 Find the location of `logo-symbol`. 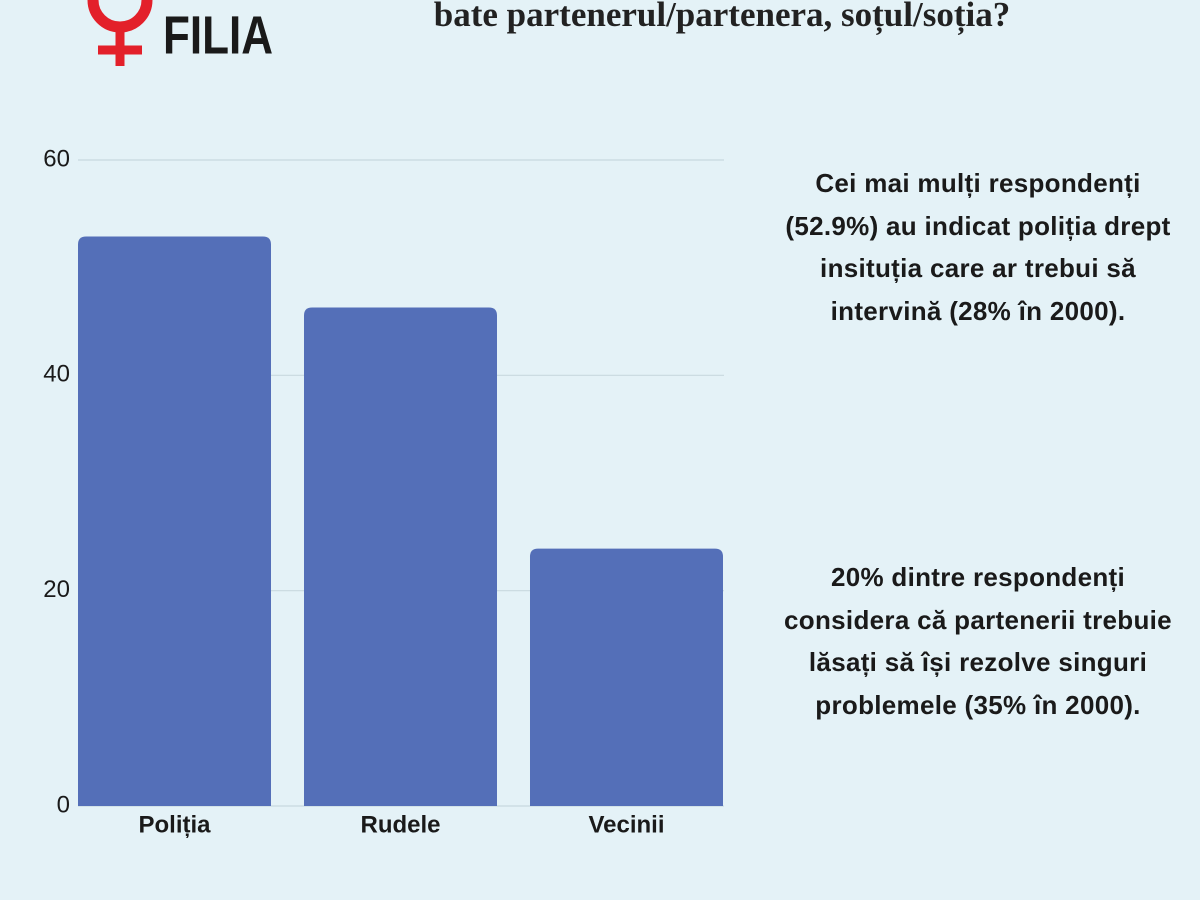

logo-symbol is located at coordinates (120, 33).